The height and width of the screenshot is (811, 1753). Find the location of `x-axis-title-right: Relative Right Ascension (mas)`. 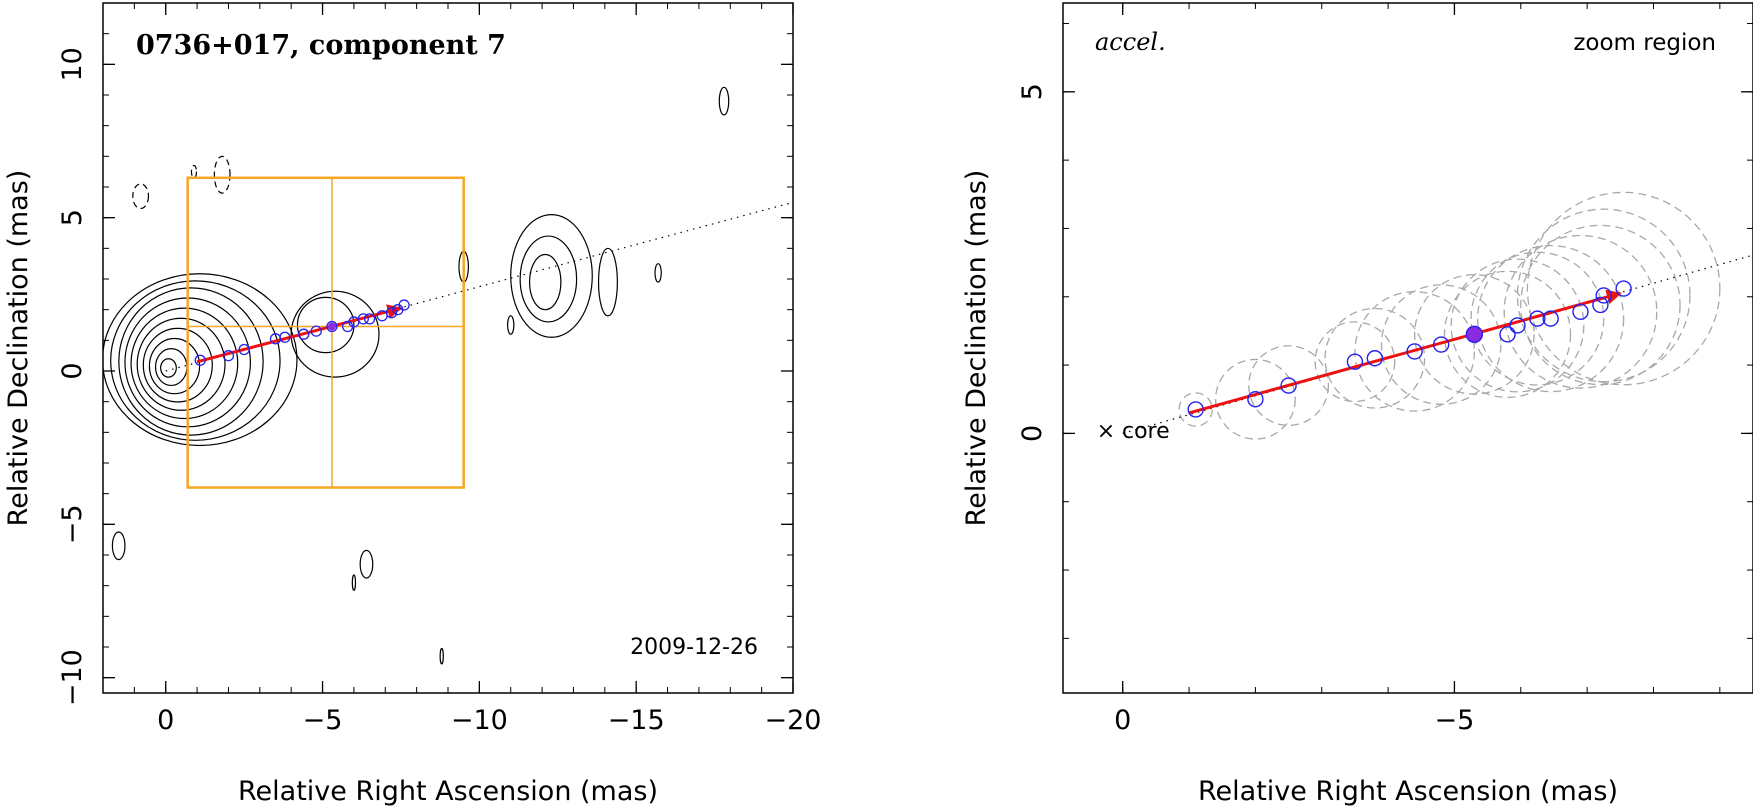

x-axis-title-right: Relative Right Ascension (mas) is located at coordinates (1408, 791).